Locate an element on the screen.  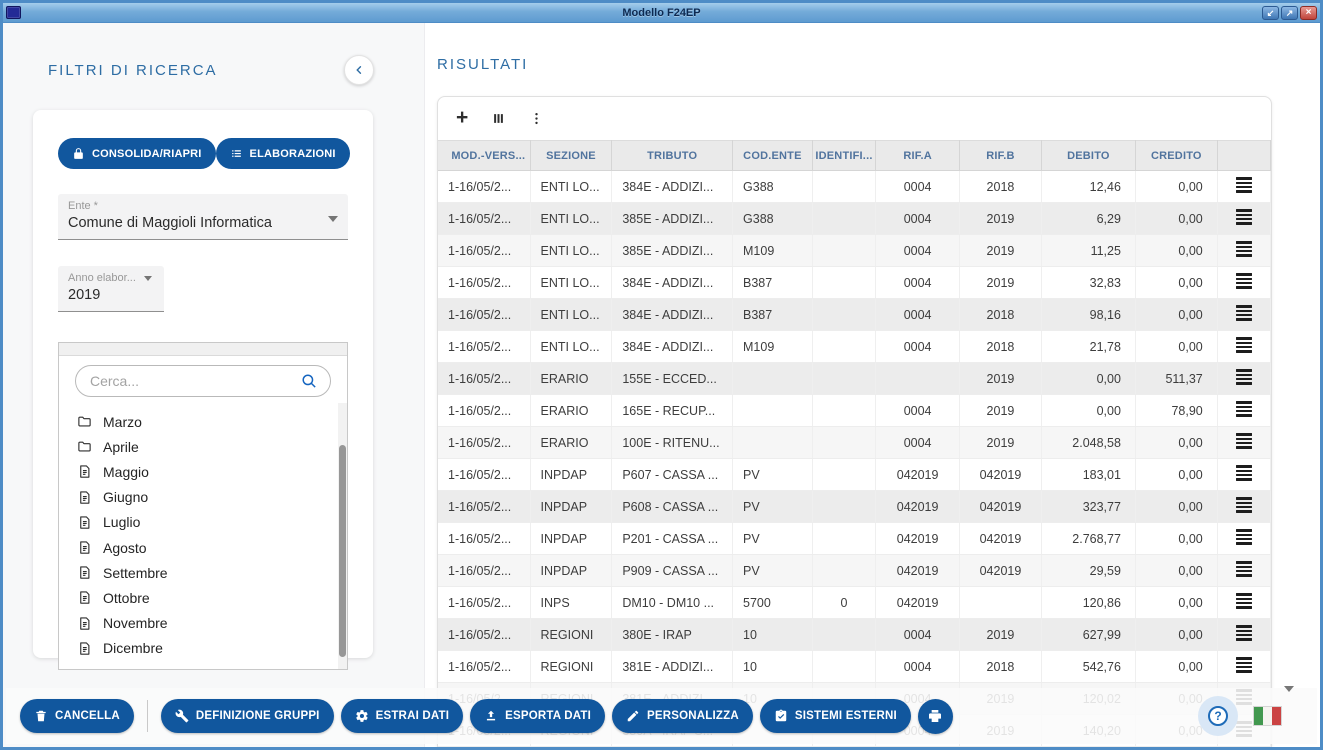
ente-select: Ente * Comune di Maggioli Informatica is located at coordinates (203, 217).